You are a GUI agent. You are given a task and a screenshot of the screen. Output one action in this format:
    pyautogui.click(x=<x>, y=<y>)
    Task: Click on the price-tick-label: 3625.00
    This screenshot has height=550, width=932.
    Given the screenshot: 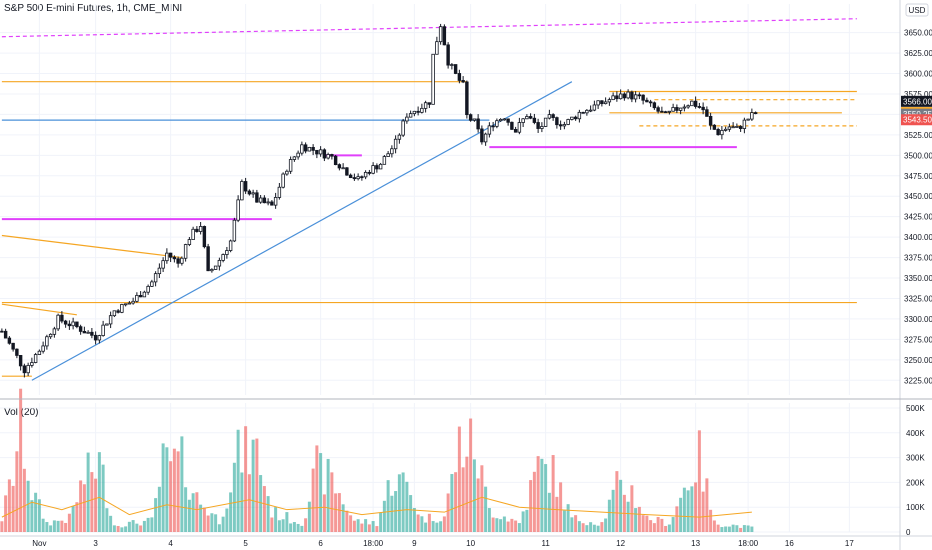 What is the action you would take?
    pyautogui.click(x=918, y=53)
    